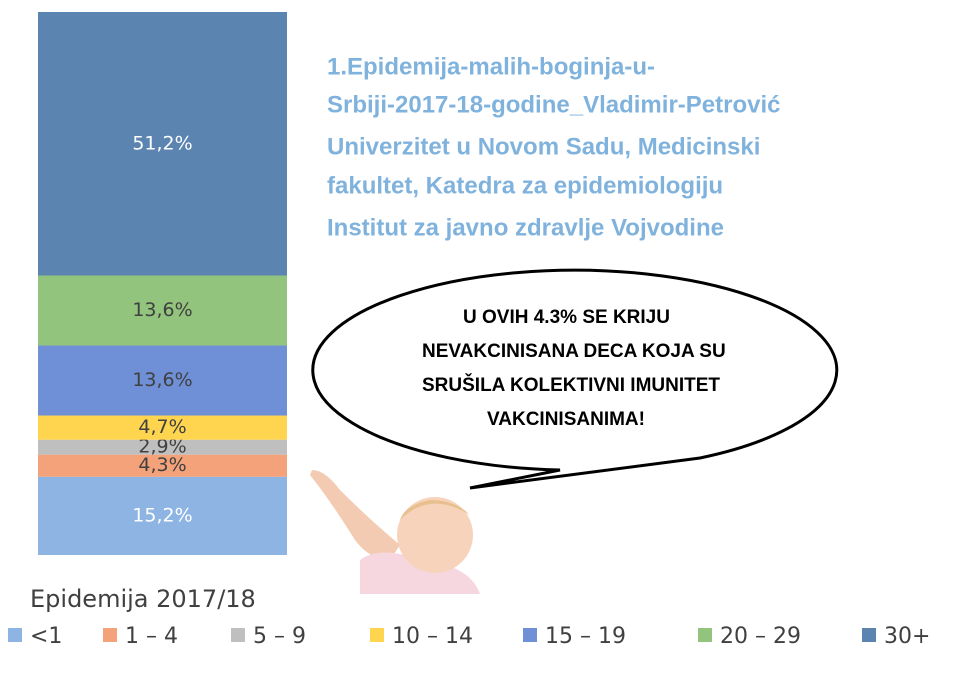  What do you see at coordinates (432, 636) in the screenshot?
I see `legend-label: 10 – 14` at bounding box center [432, 636].